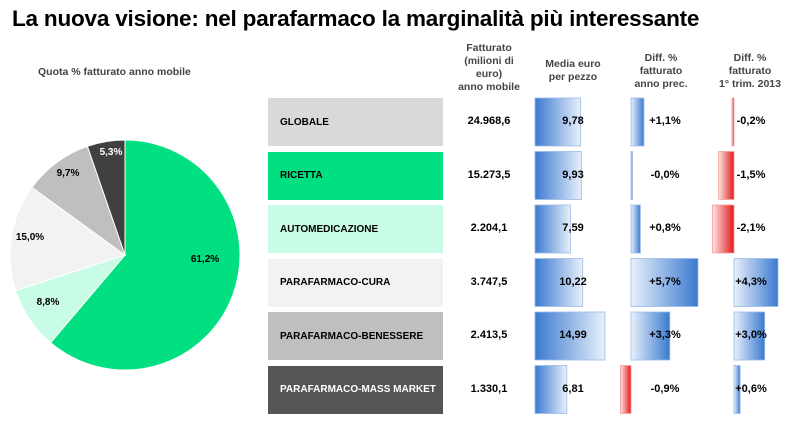 This screenshot has height=431, width=800. Describe the element at coordinates (665, 174) in the screenshot. I see `cell-diff-anno: -0,0%` at that location.